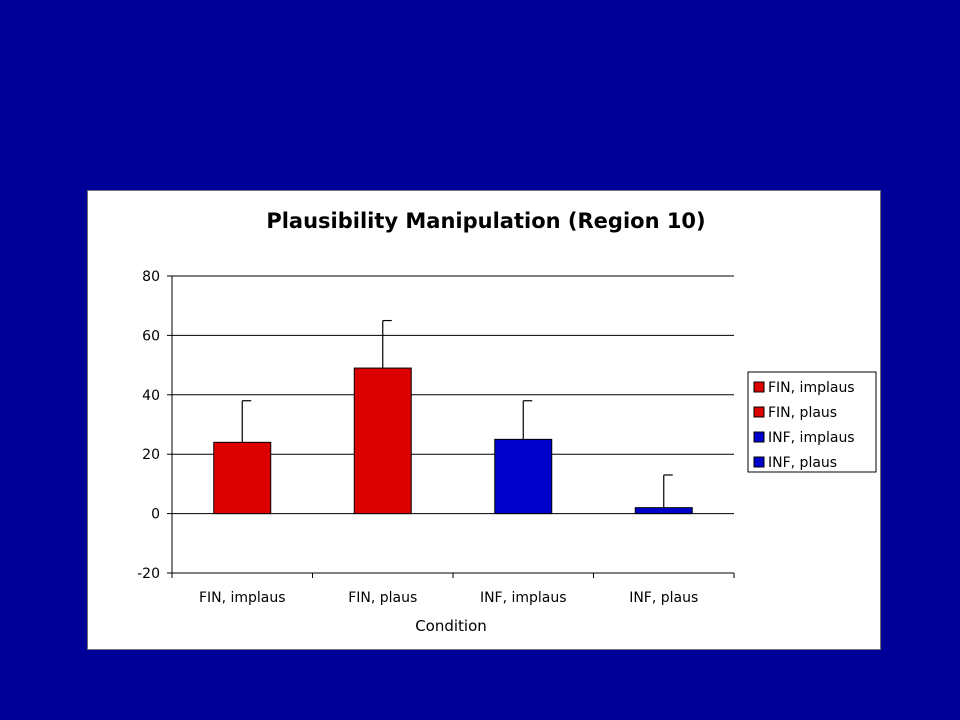 Image resolution: width=960 pixels, height=720 pixels. What do you see at coordinates (155, 515) in the screenshot?
I see `y-tick-label: 0` at bounding box center [155, 515].